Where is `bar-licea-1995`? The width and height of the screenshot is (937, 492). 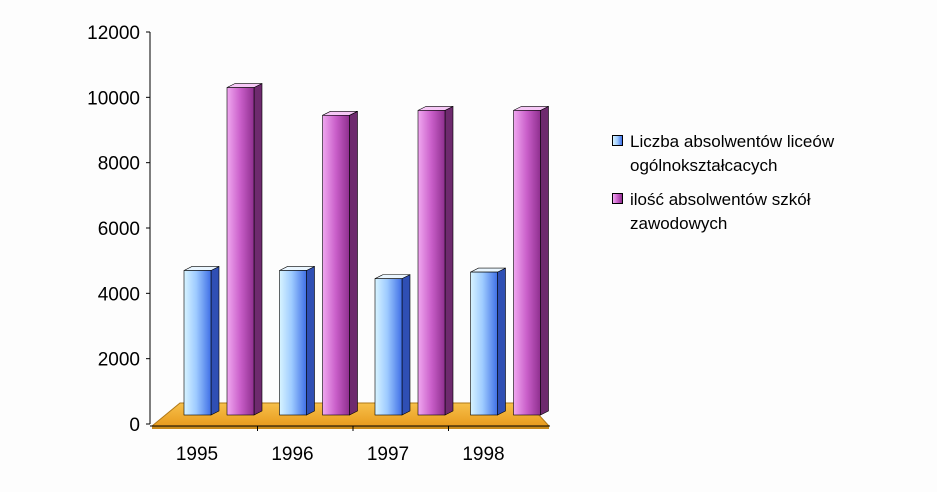
bar-licea-1995 is located at coordinates (201, 340).